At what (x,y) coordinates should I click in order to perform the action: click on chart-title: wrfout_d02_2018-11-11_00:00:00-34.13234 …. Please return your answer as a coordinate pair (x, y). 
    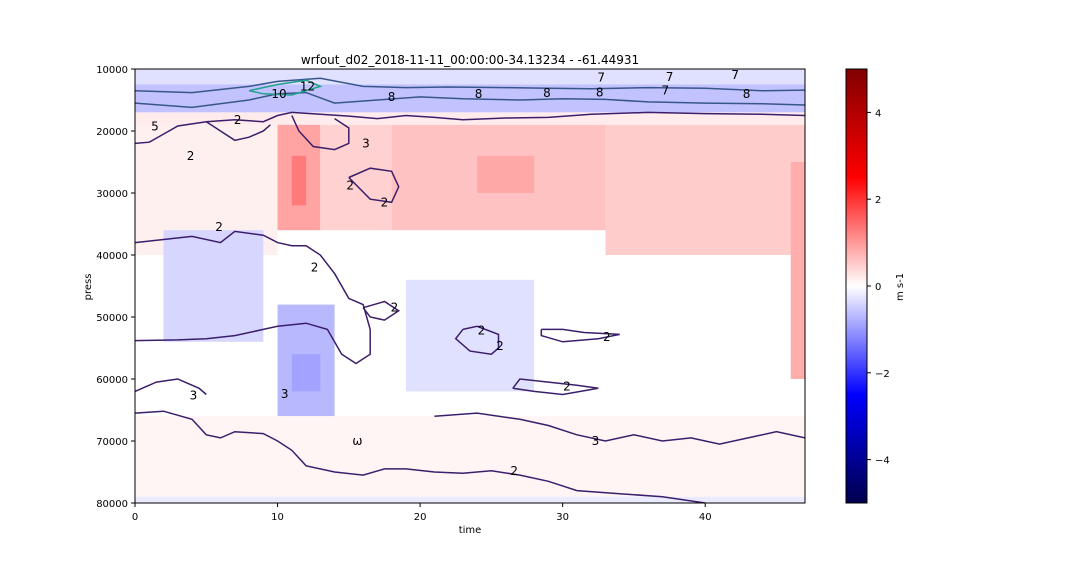
    Looking at the image, I should click on (470, 60).